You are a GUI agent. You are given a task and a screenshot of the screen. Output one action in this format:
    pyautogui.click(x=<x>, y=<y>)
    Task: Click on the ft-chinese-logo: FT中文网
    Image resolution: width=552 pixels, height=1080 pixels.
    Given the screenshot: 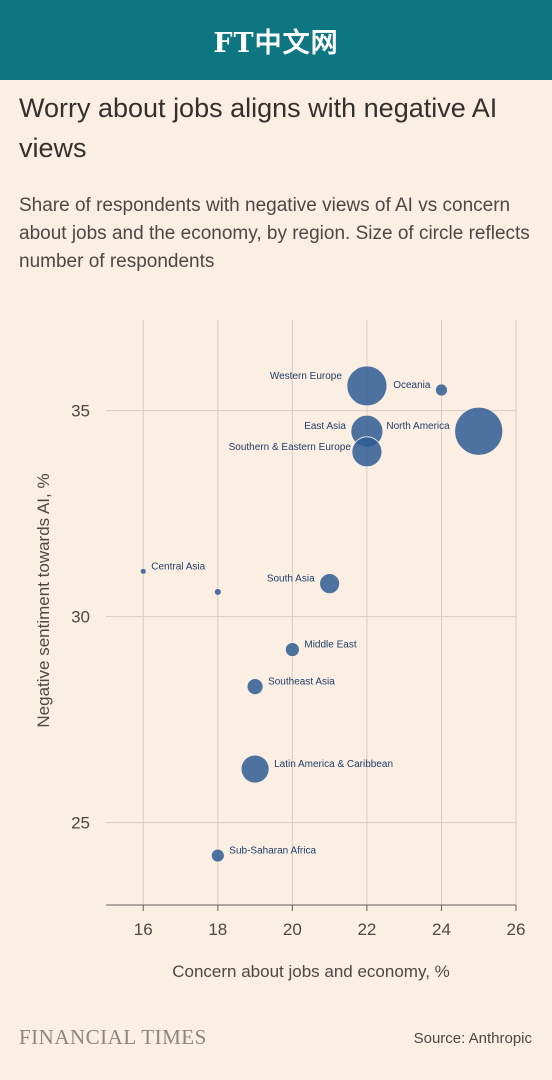 What is the action you would take?
    pyautogui.click(x=276, y=43)
    